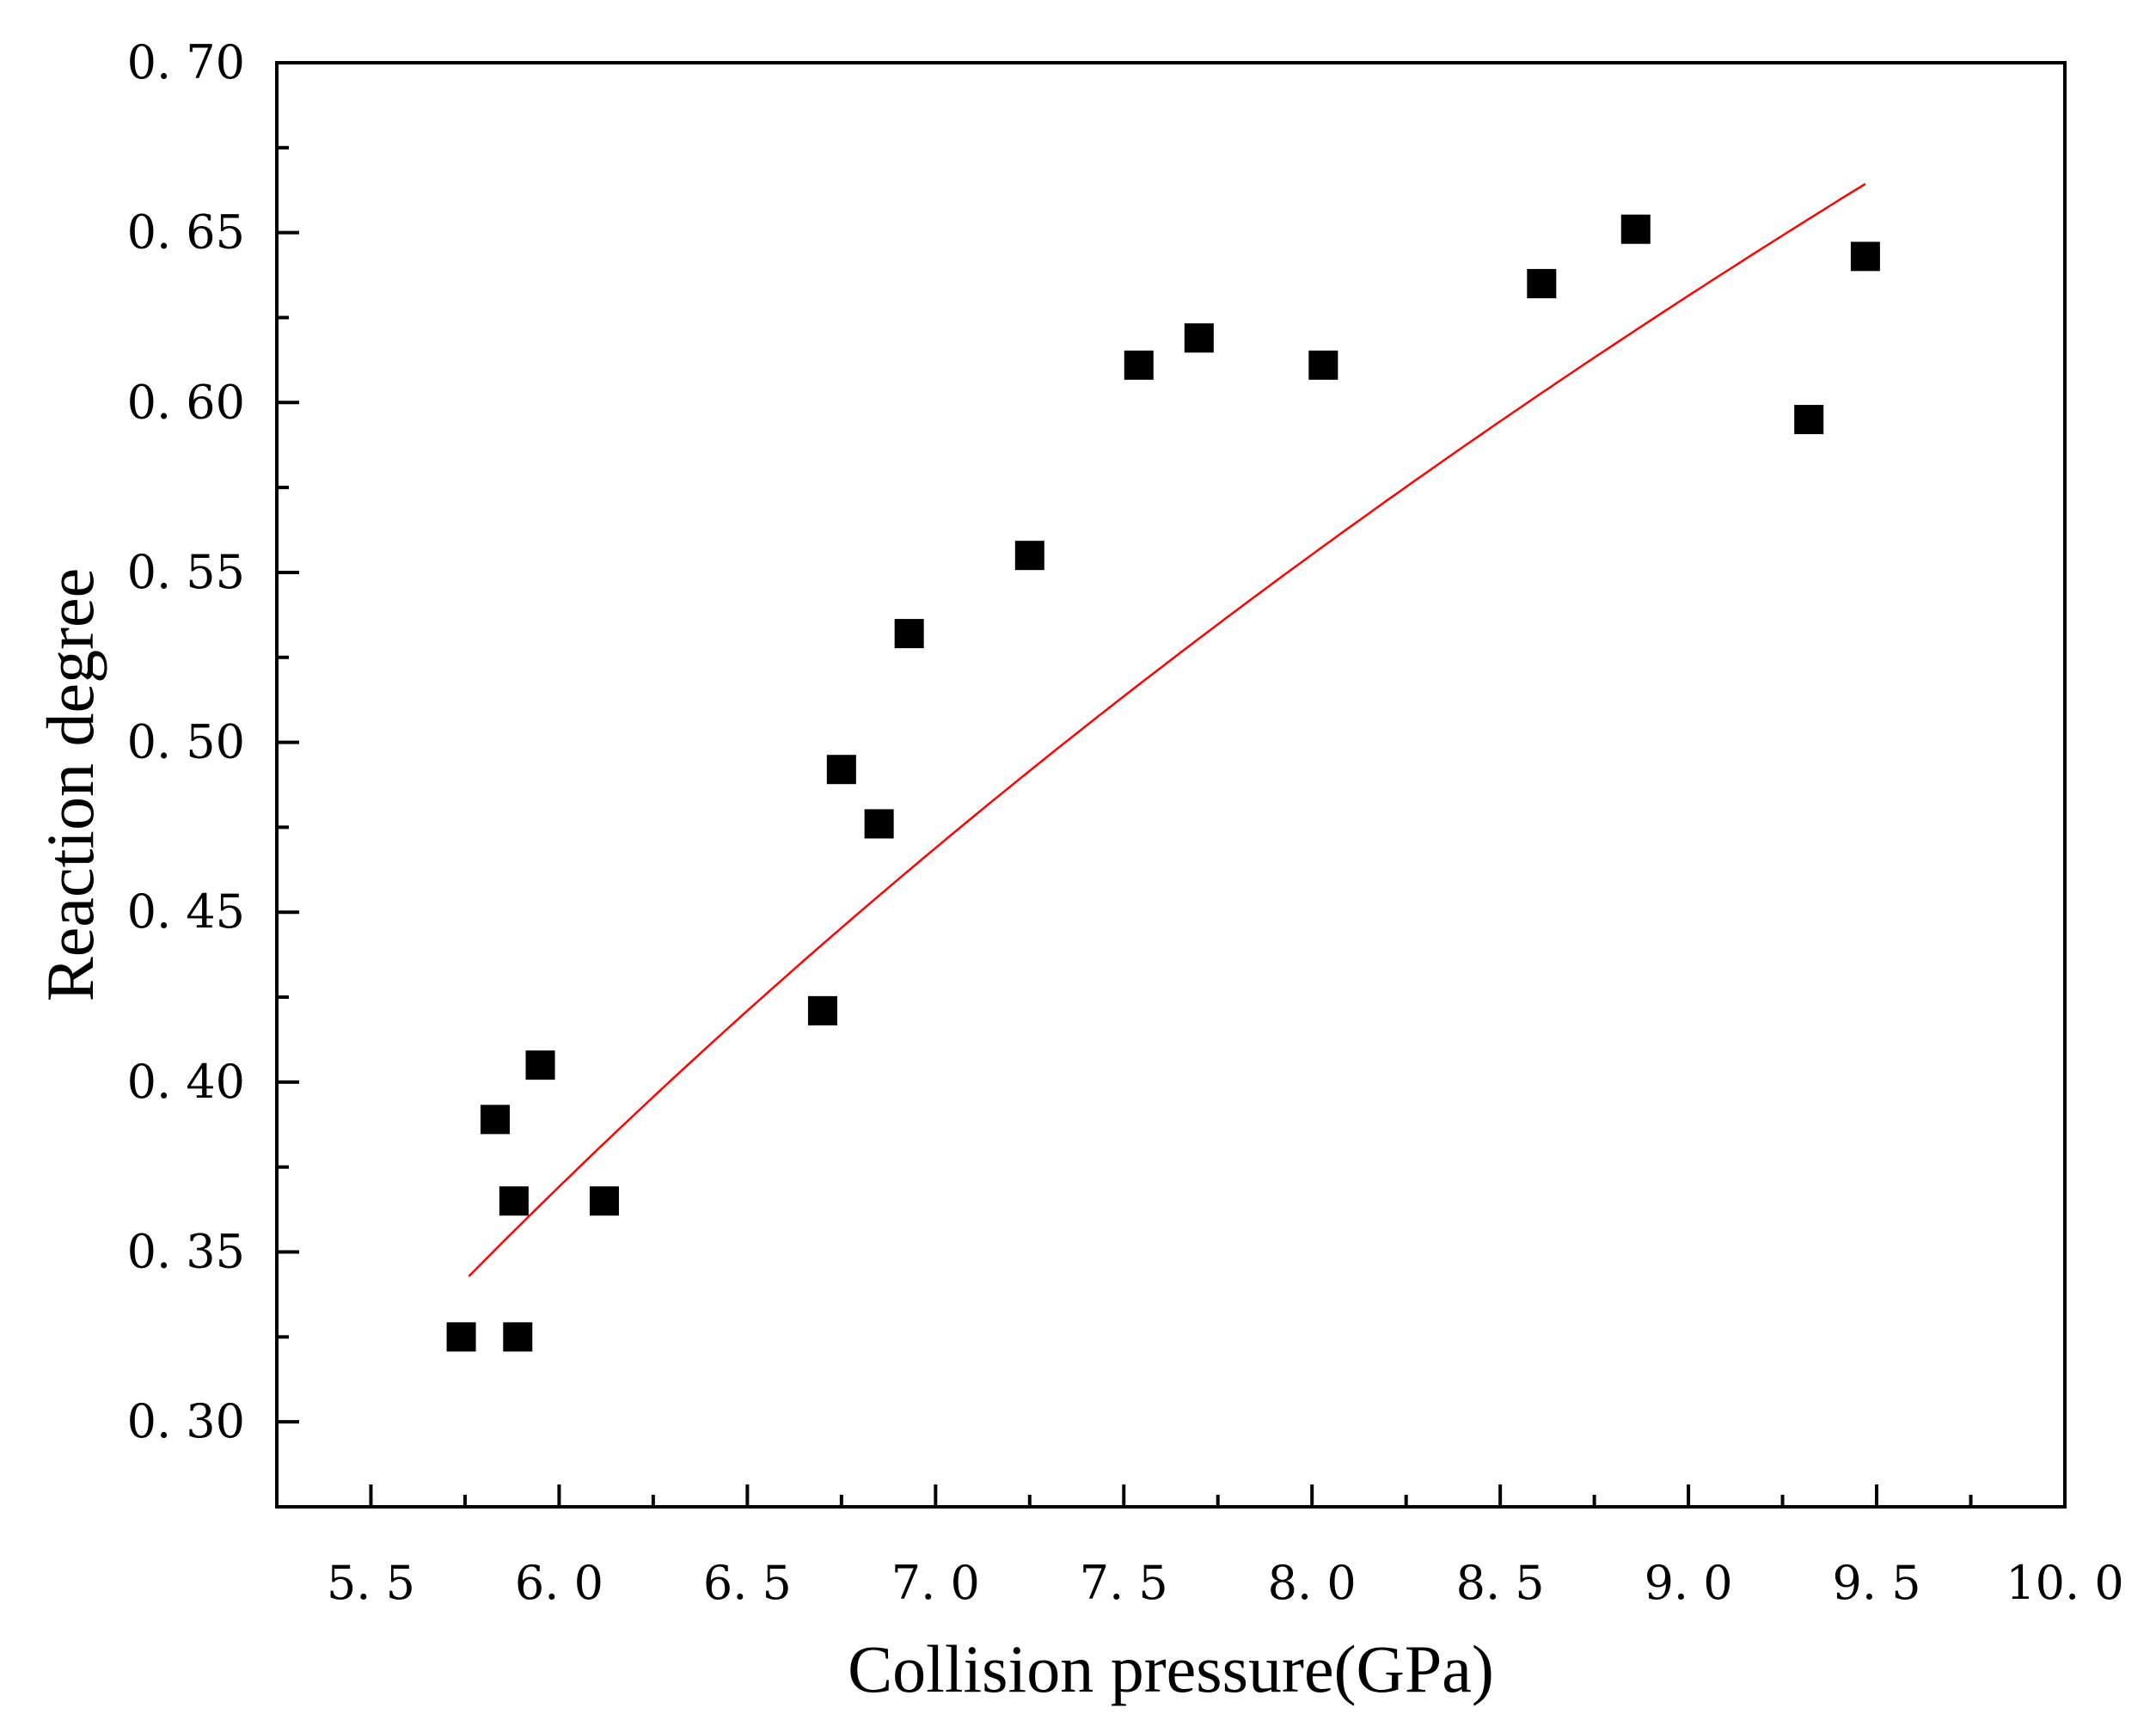  Describe the element at coordinates (186, 402) in the screenshot. I see `y-tick-label: 0. 60` at that location.